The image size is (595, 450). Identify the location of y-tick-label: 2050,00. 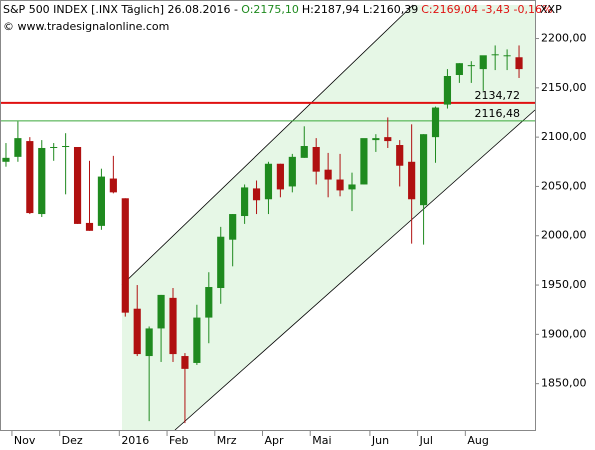
(564, 185).